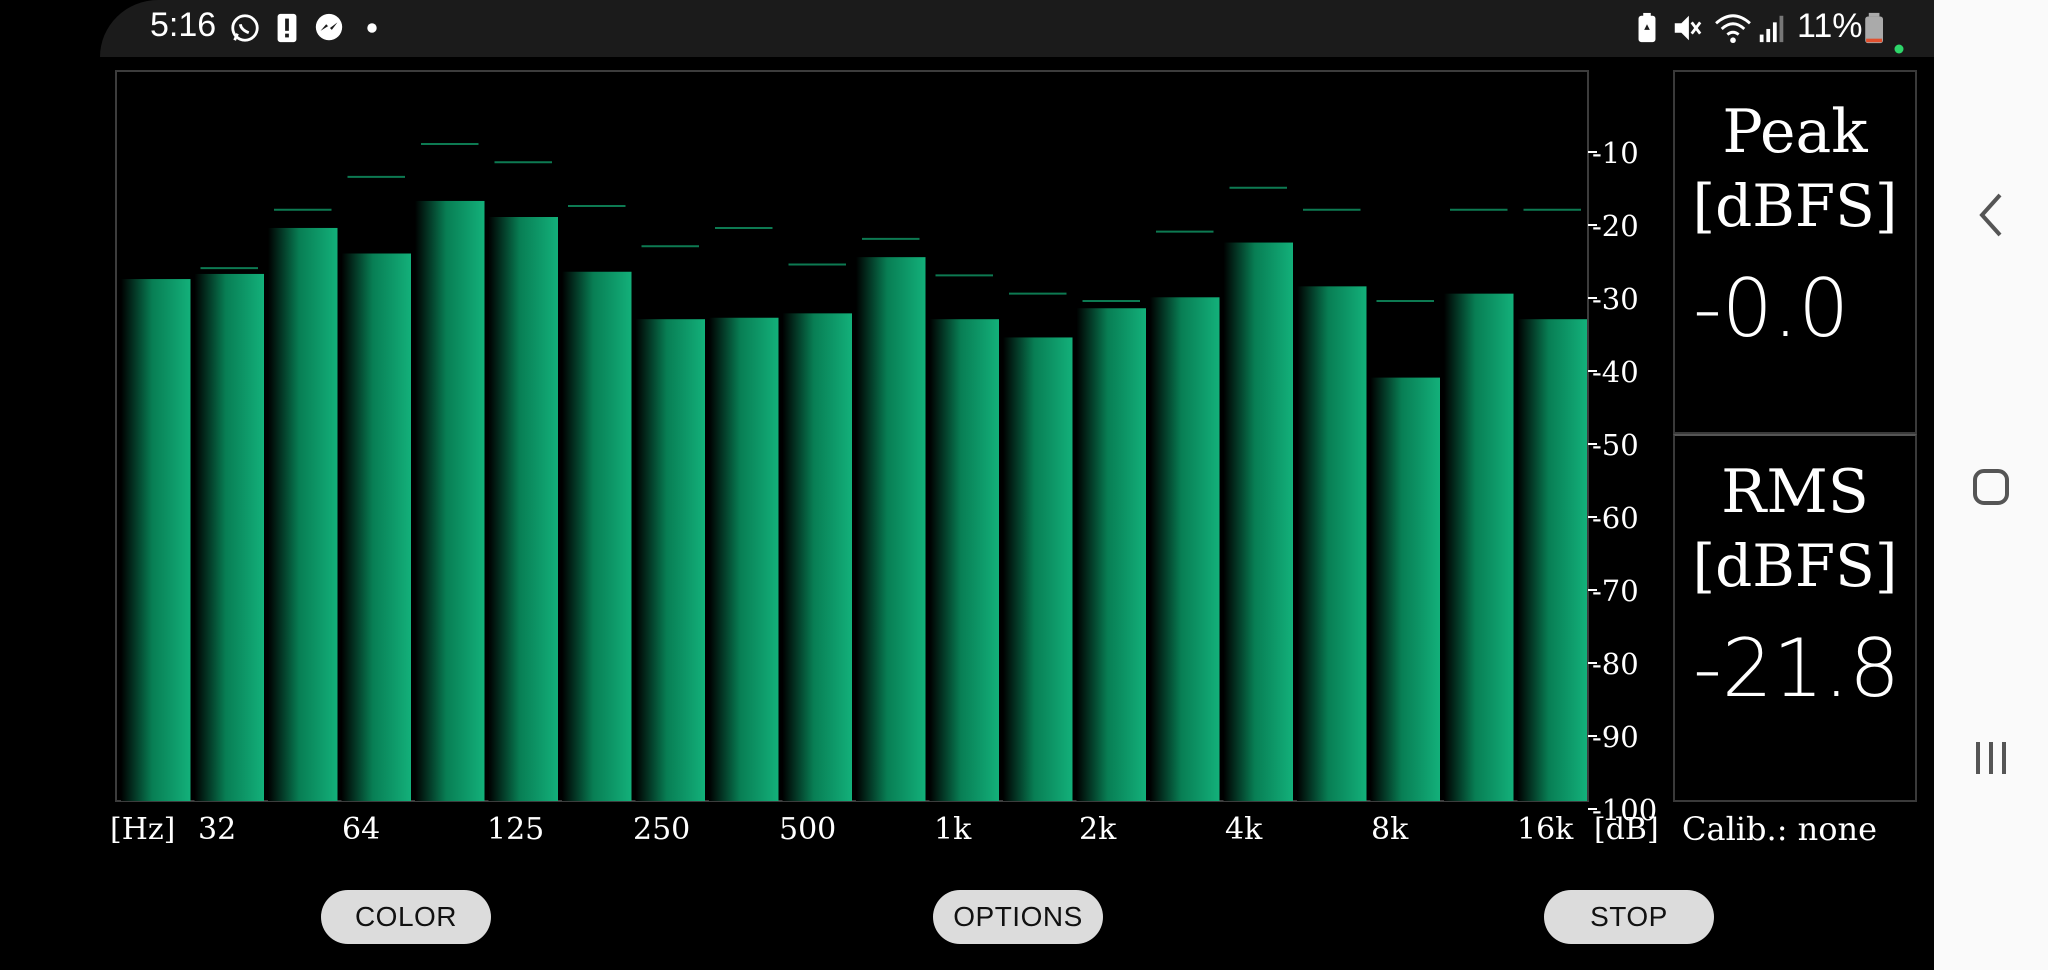 The width and height of the screenshot is (2048, 970). Describe the element at coordinates (1098, 829) in the screenshot. I see `x-tick-label: 2k` at that location.